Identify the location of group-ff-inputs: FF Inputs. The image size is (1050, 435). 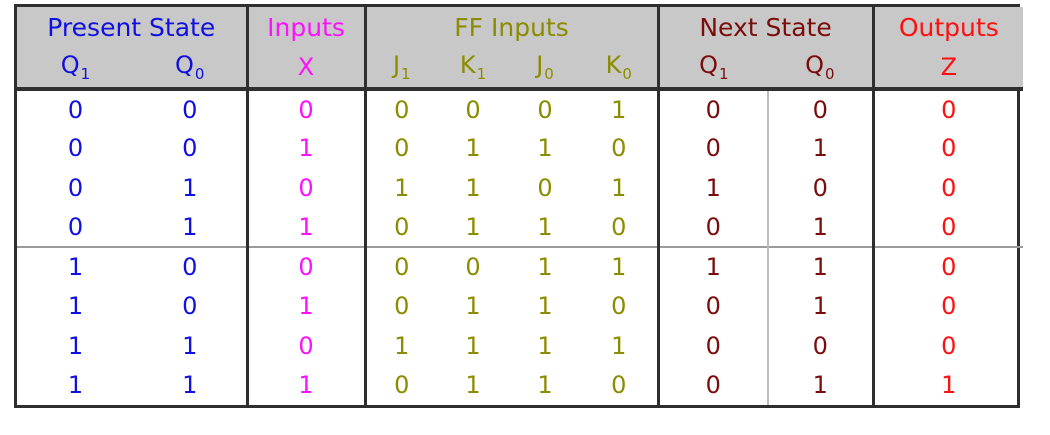
(511, 27).